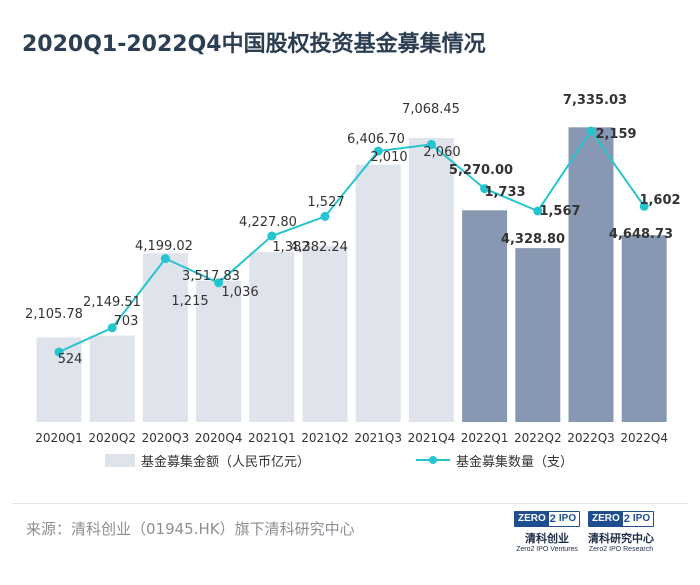 This screenshot has width=700, height=585. What do you see at coordinates (165, 259) in the screenshot?
I see `count-point-2020Q3` at bounding box center [165, 259].